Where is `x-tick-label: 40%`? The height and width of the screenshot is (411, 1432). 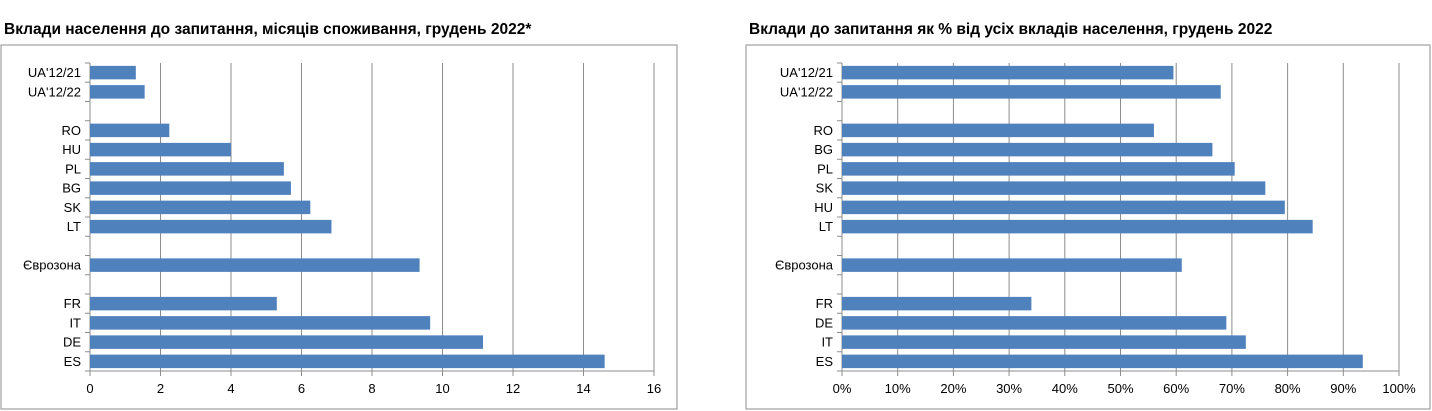 x-tick-label: 40% is located at coordinates (1065, 388).